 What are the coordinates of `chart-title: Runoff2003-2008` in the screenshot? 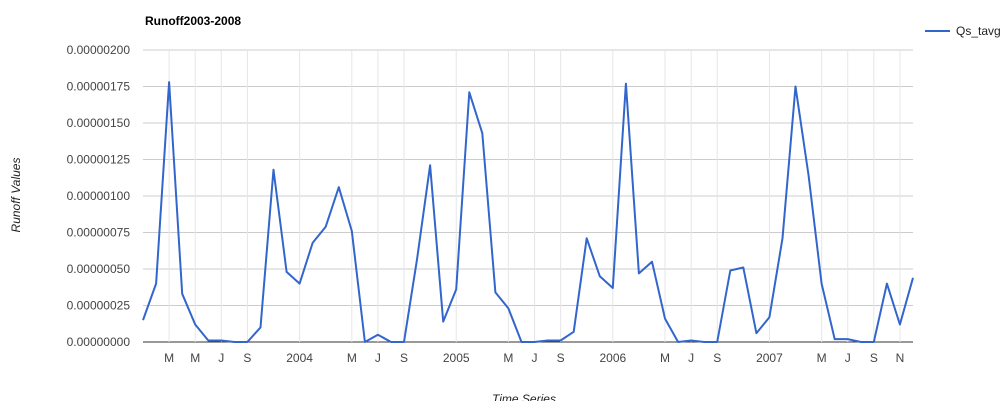 It's located at (193, 21).